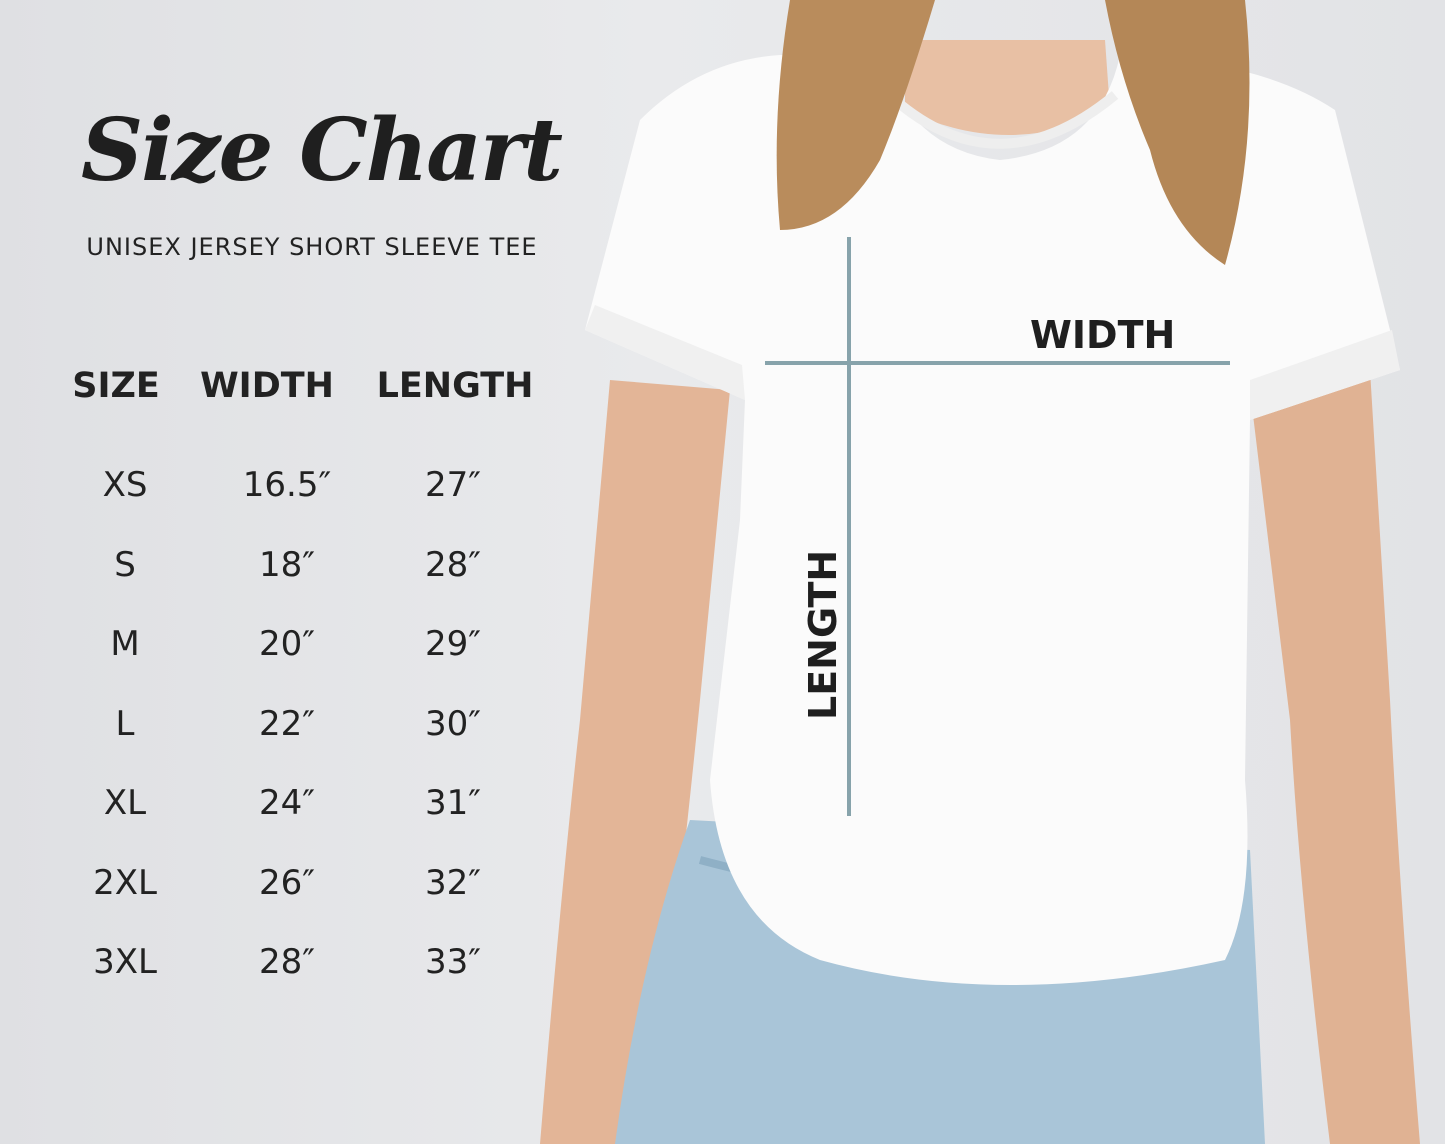 The height and width of the screenshot is (1144, 1445). Describe the element at coordinates (287, 962) in the screenshot. I see `width-cell: 28″` at that location.